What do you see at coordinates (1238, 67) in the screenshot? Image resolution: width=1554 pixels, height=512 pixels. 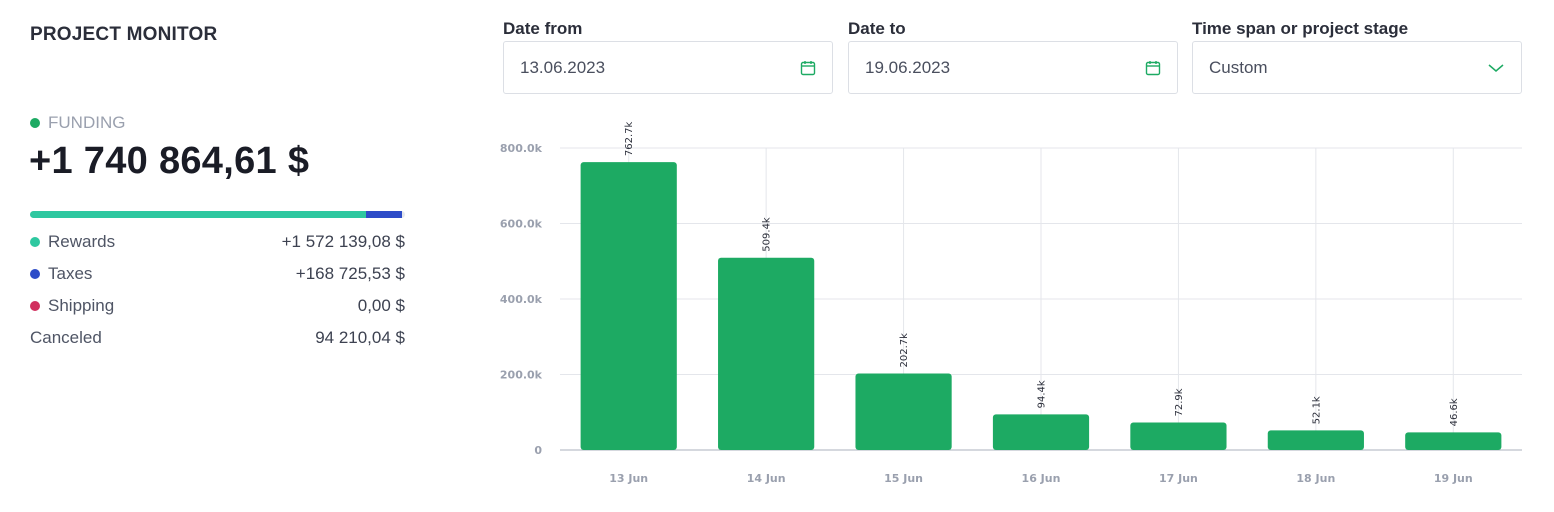 I see `time-span-value: Custom` at bounding box center [1238, 67].